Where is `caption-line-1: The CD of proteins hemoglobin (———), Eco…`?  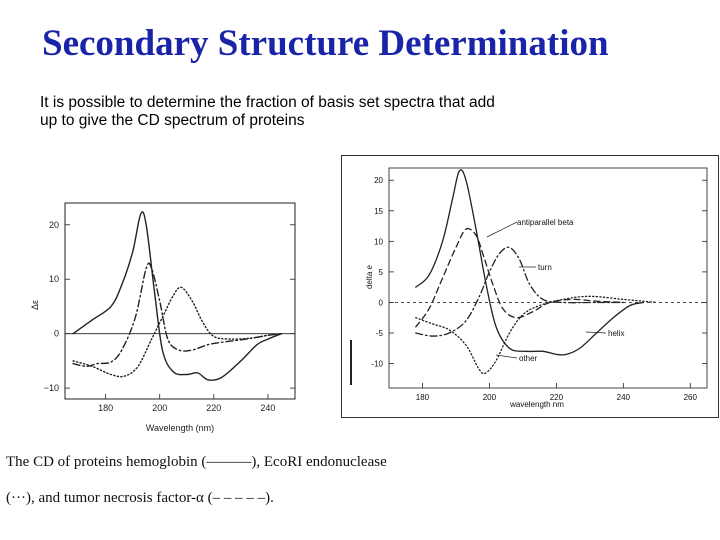 caption-line-1: The CD of proteins hemoglobin (———), Eco… is located at coordinates (196, 462).